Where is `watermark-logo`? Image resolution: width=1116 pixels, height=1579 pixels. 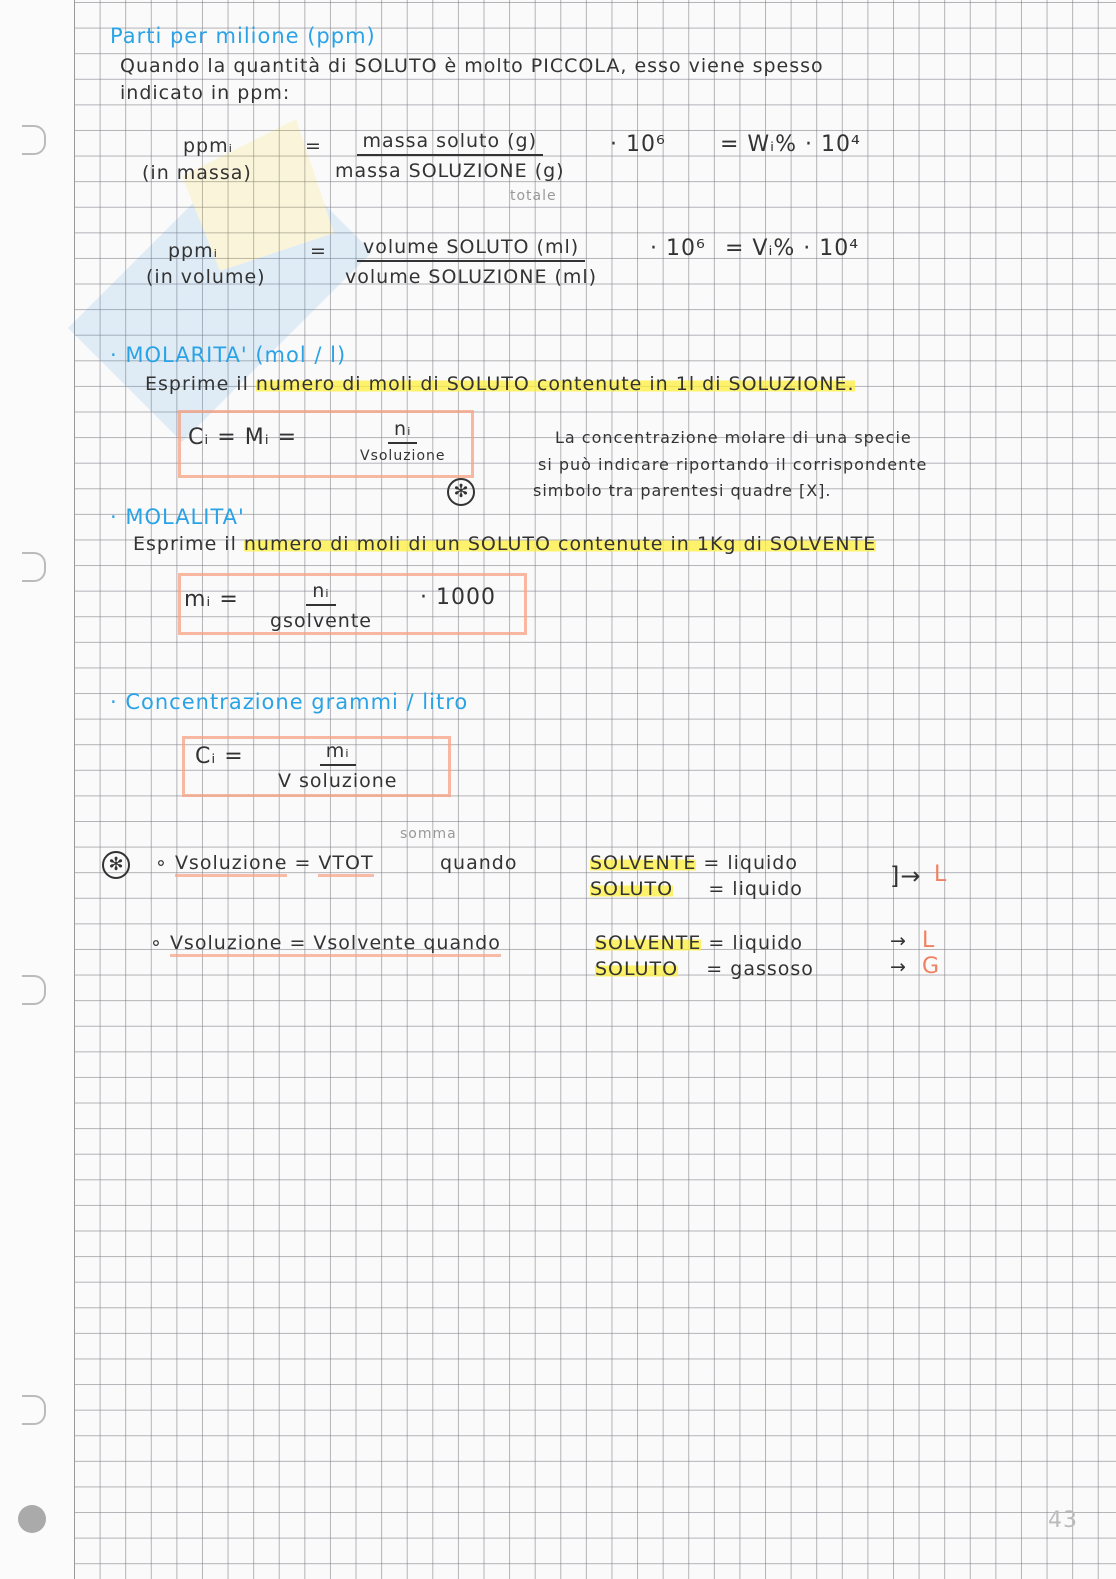
watermark-logo is located at coordinates (220, 280).